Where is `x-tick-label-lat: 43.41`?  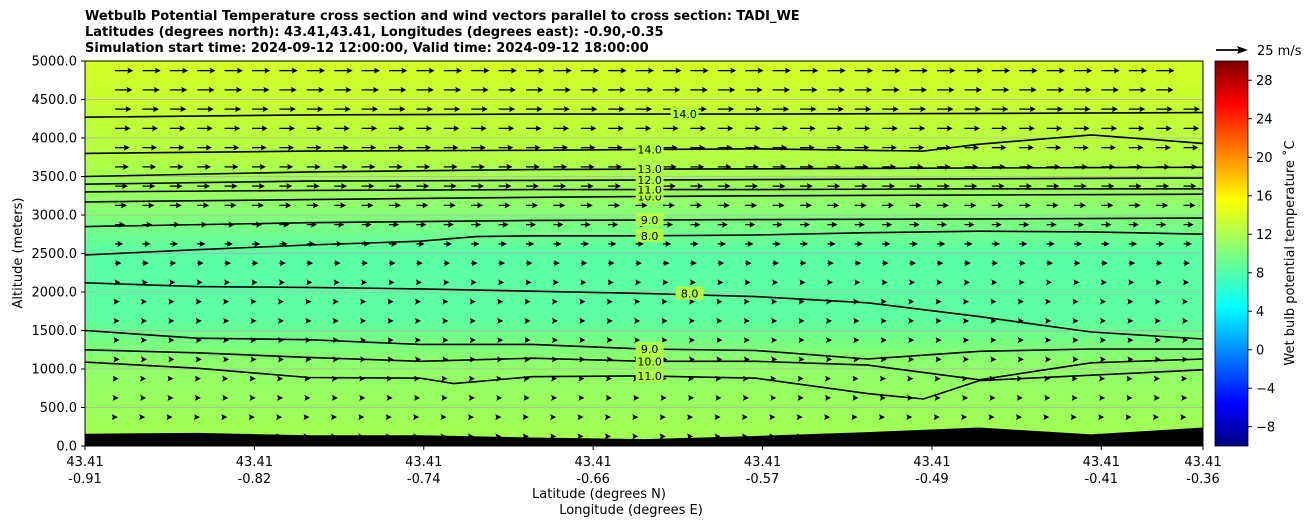
x-tick-label-lat: 43.41 is located at coordinates (762, 462).